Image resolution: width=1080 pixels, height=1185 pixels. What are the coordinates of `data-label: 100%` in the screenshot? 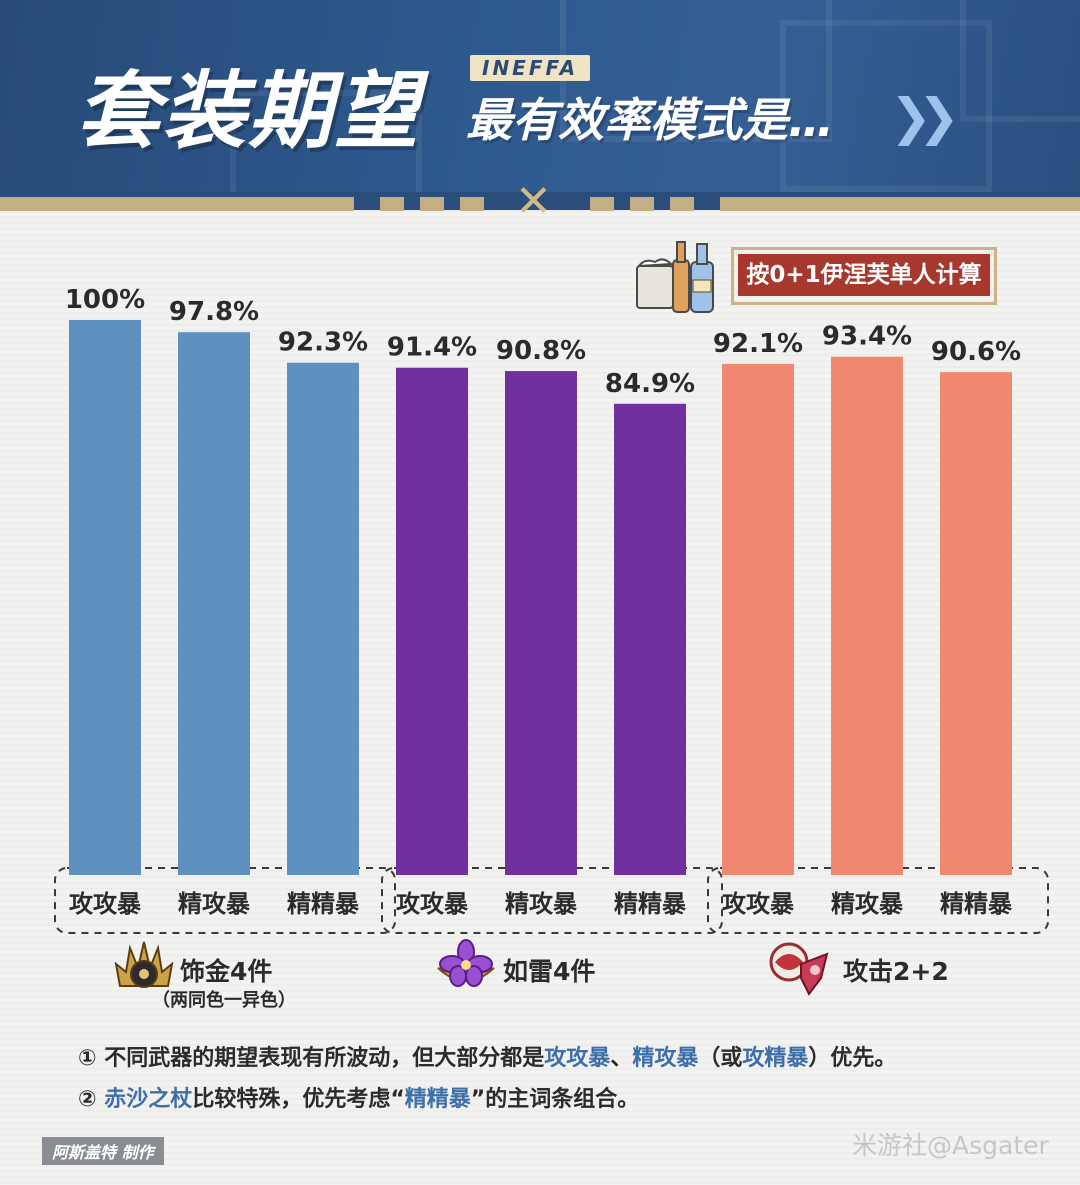 It's located at (105, 300).